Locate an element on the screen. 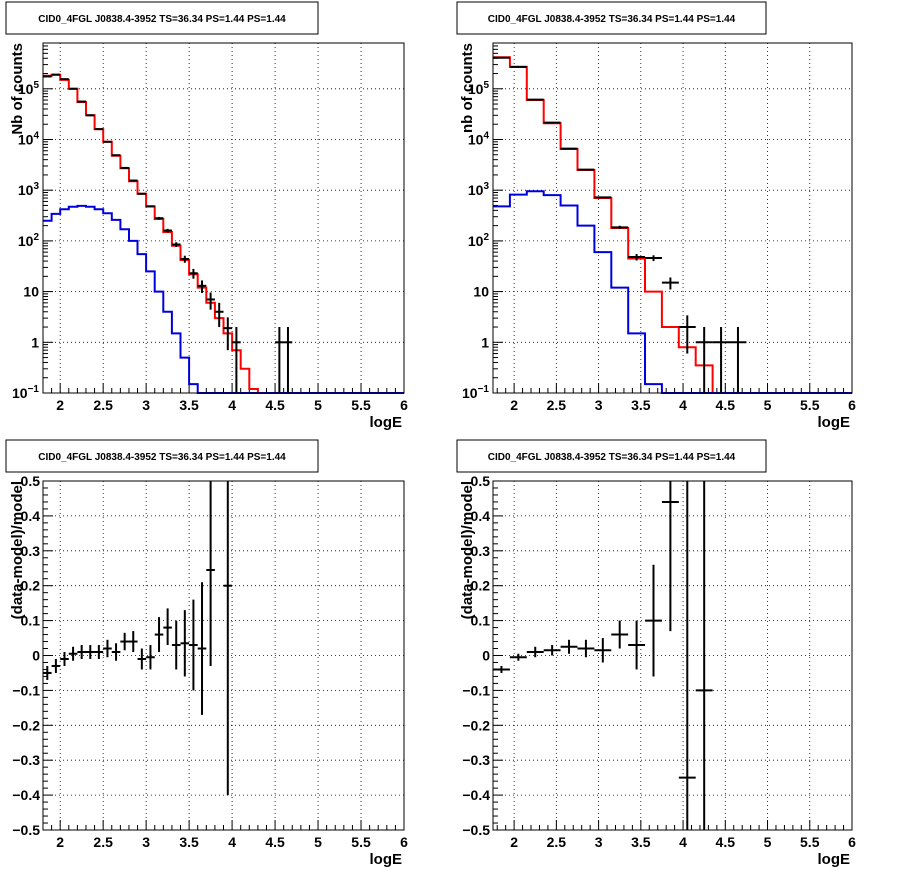  data-points is located at coordinates (138, 638).